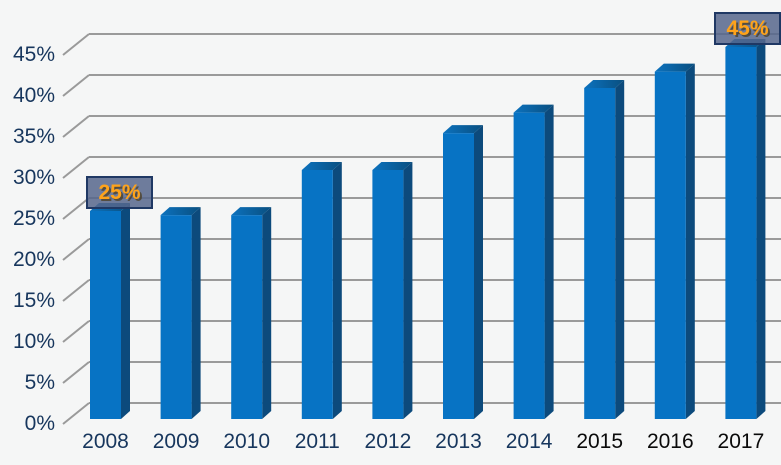 The image size is (781, 465). What do you see at coordinates (176, 441) in the screenshot?
I see `x-tick-label-2009: 2009` at bounding box center [176, 441].